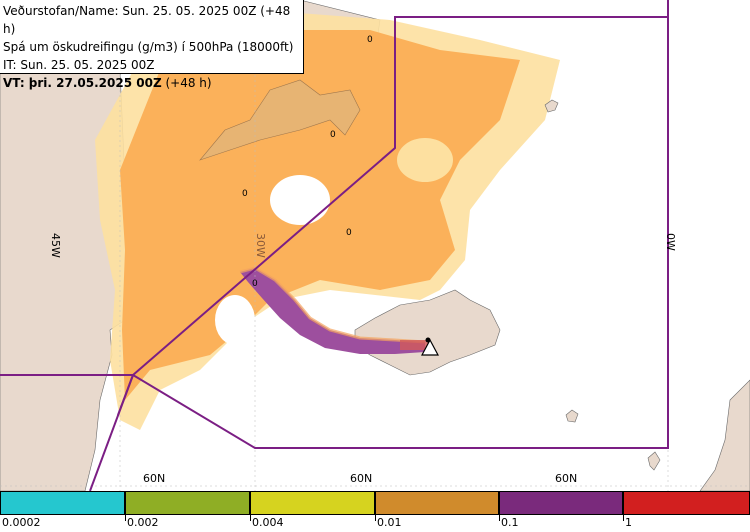  I want to click on valid-time-label: VT: þri. 27.05.2025 00Z, so click(82, 83).